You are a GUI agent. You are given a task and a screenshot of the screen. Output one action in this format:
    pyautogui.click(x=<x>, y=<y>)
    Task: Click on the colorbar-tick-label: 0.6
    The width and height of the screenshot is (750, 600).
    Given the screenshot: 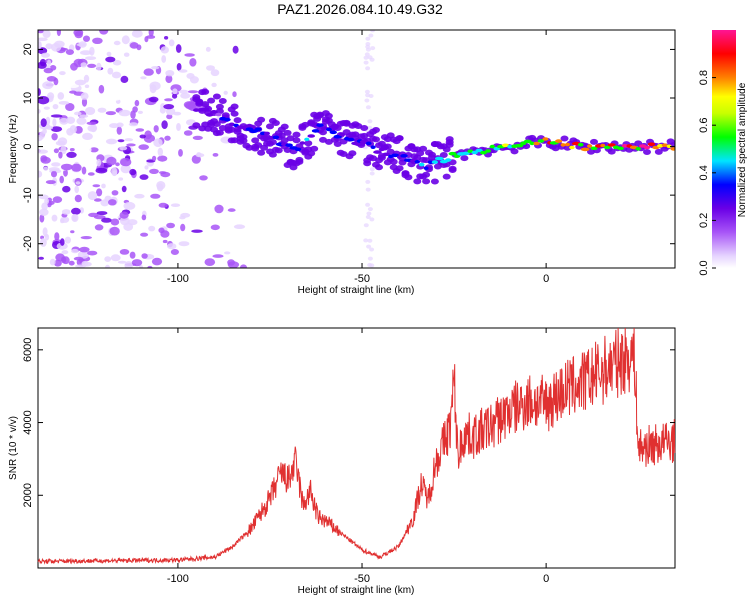 What is the action you would take?
    pyautogui.click(x=704, y=125)
    